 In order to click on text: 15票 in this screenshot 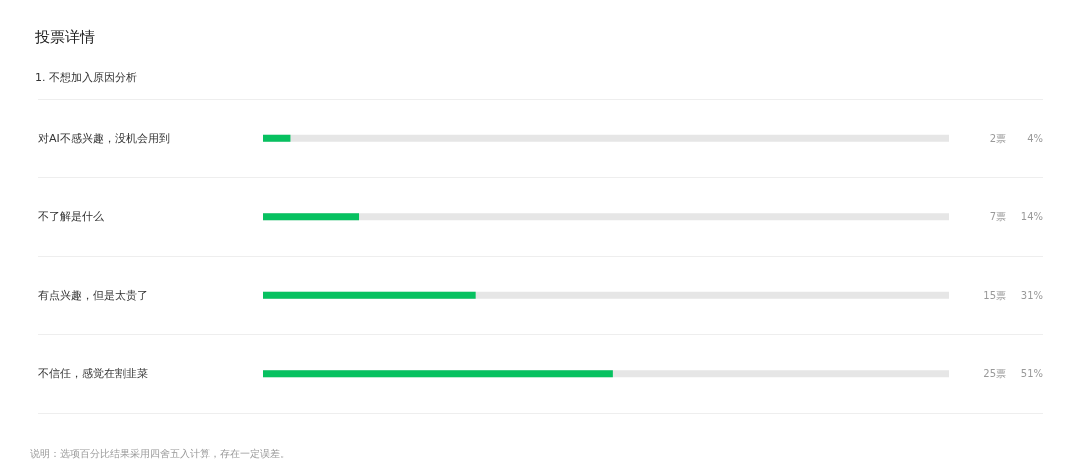, I will do `click(994, 295)`.